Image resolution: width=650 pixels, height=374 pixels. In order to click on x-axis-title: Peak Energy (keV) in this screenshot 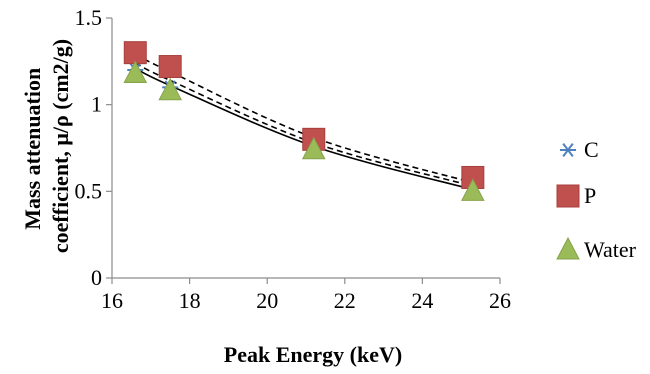, I will do `click(313, 354)`.